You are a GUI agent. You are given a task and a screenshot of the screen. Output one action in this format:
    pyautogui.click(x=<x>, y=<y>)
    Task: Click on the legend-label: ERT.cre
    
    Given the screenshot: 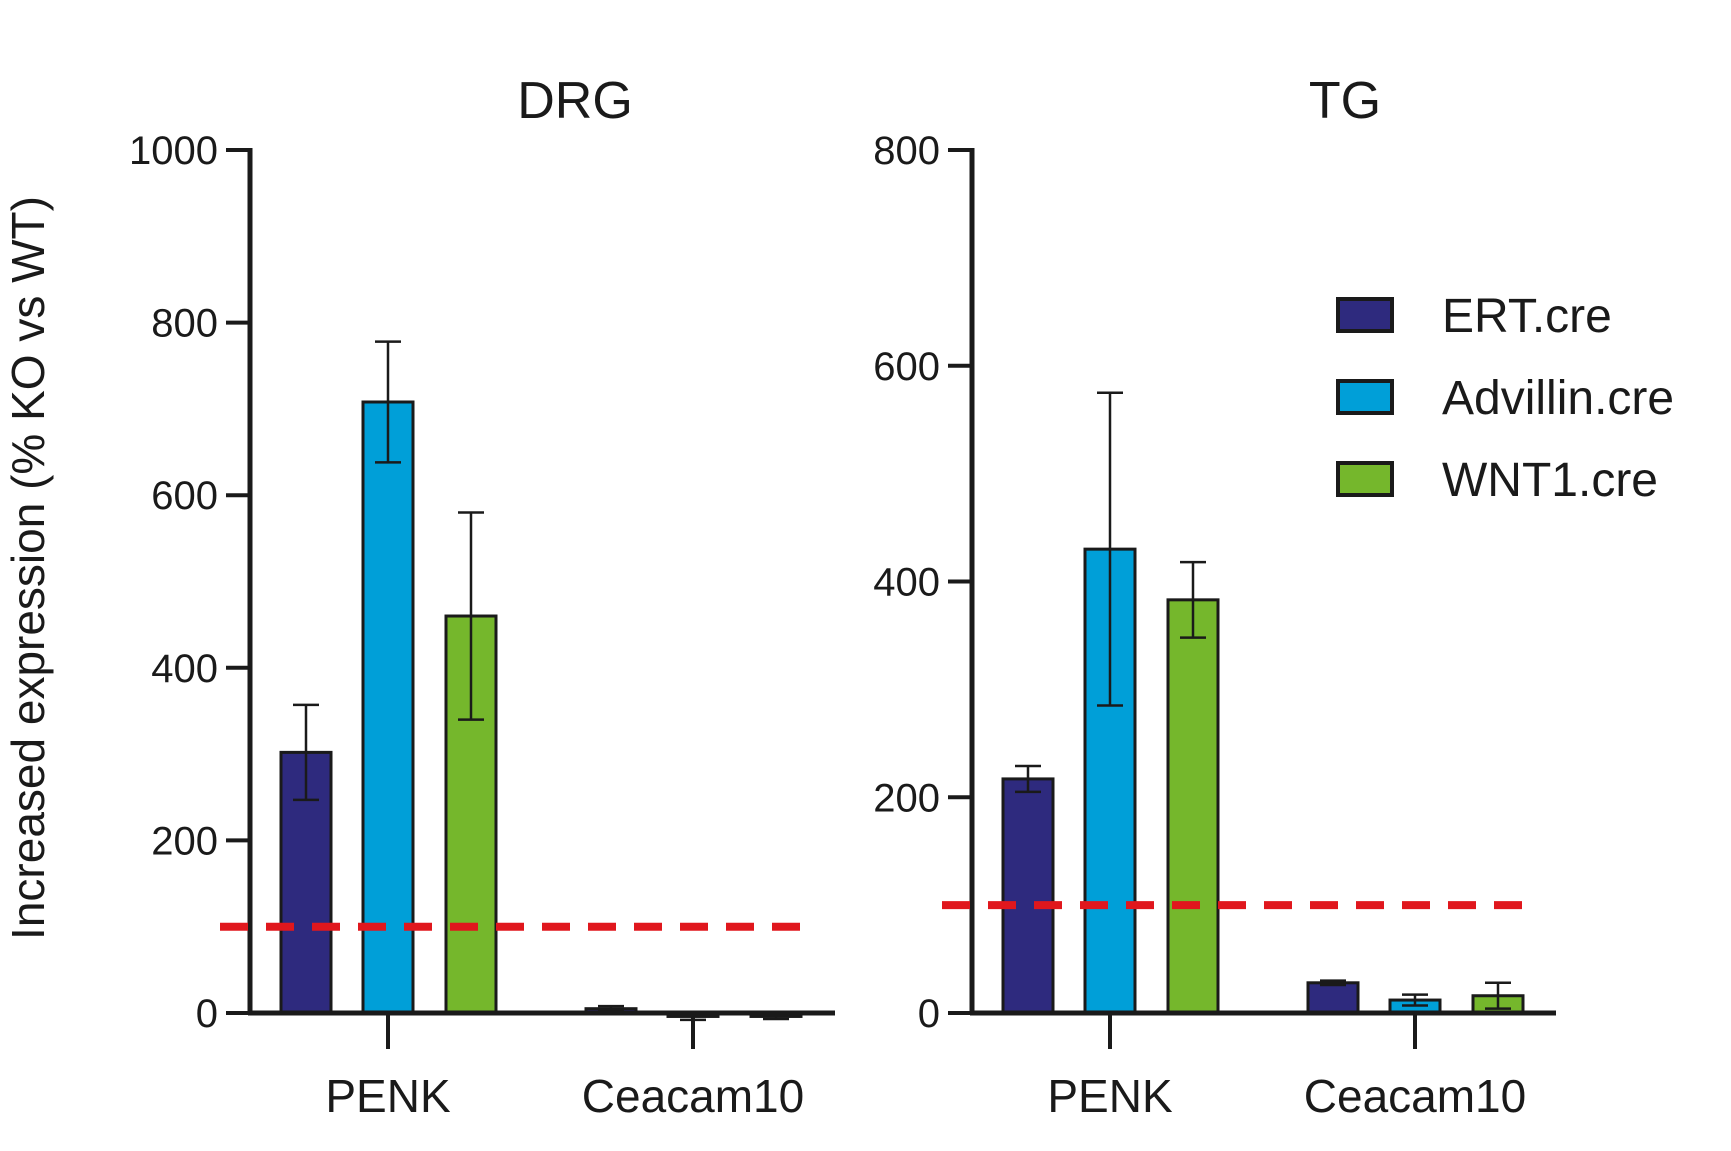 What is the action you would take?
    pyautogui.click(x=1527, y=316)
    